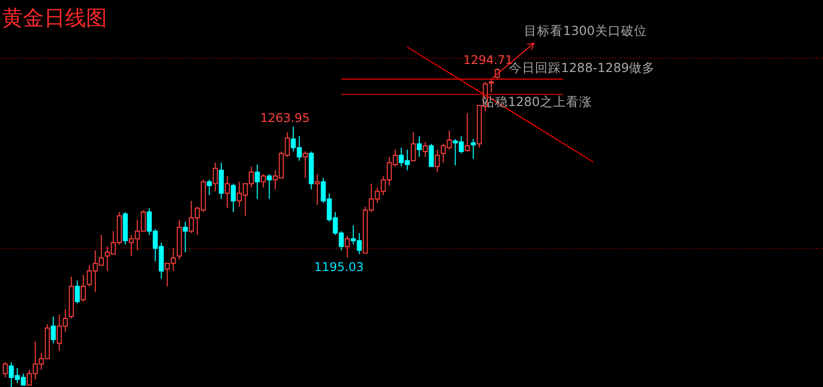  Describe the element at coordinates (339, 267) in the screenshot. I see `annotation: 1195.03` at that location.